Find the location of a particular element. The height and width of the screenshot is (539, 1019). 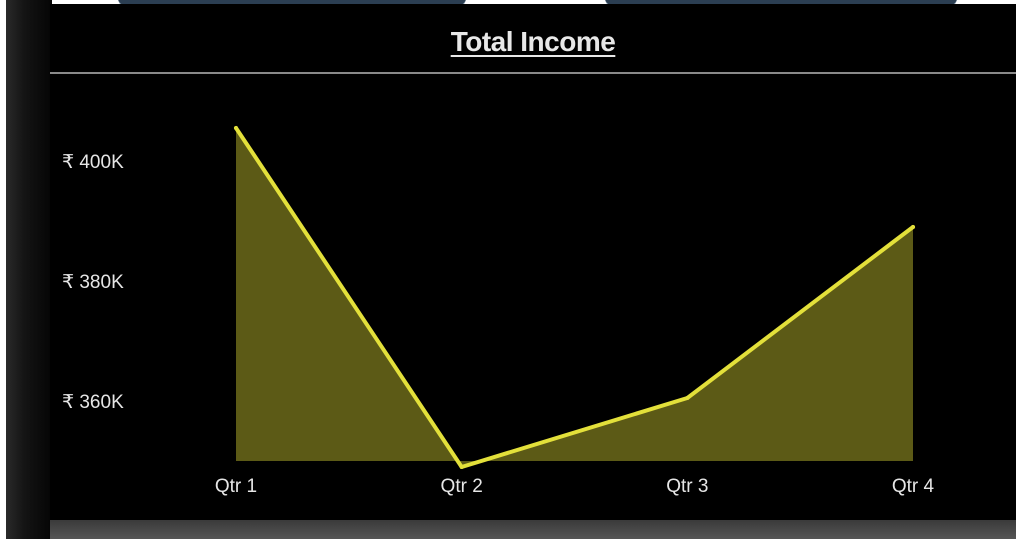

bottom-scrollbar is located at coordinates (533, 529).